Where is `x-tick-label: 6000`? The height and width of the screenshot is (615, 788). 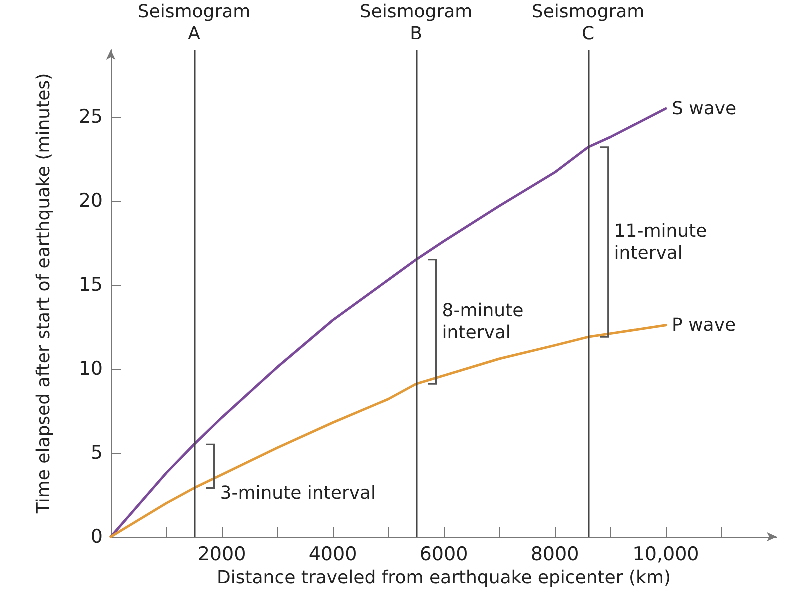
x-tick-label: 6000 is located at coordinates (444, 555).